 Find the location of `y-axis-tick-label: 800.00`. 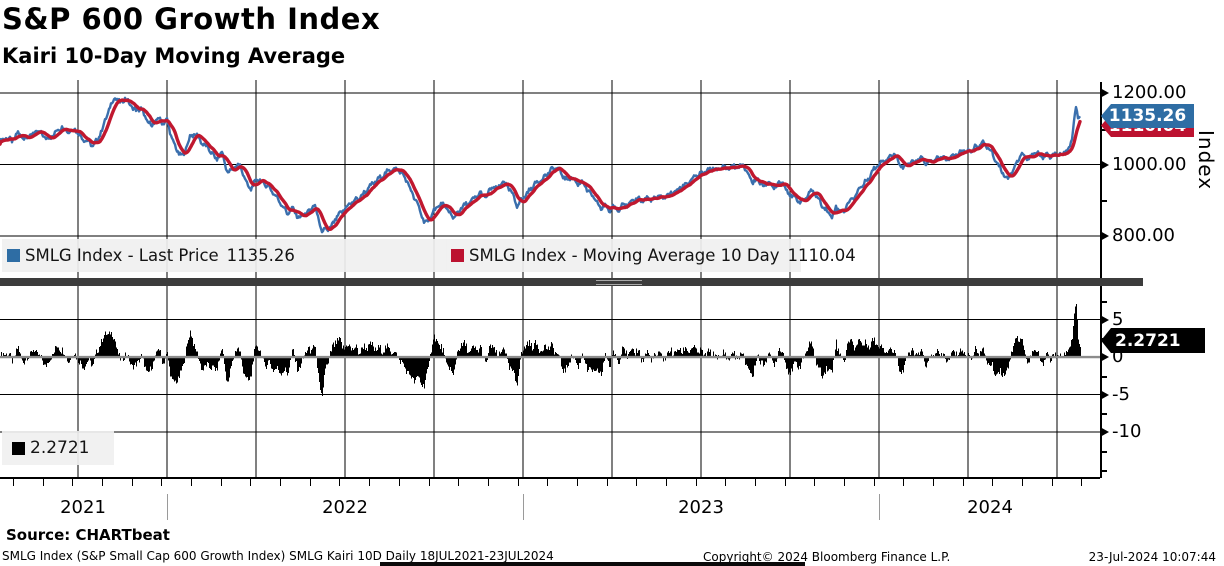

y-axis-tick-label: 800.00 is located at coordinates (1143, 236).